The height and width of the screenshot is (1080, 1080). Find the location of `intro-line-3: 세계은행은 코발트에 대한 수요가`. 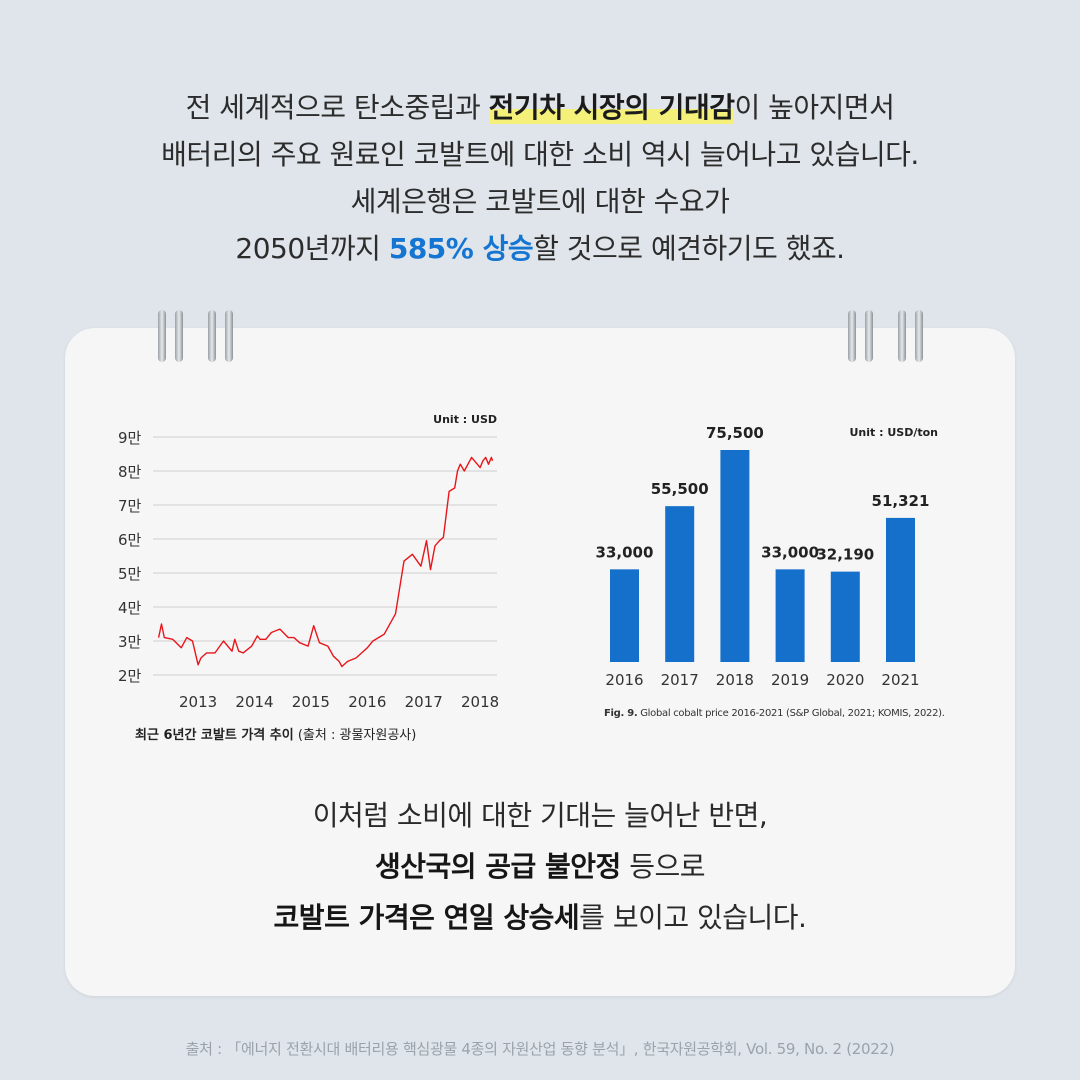

intro-line-3: 세계은행은 코발트에 대한 수요가 is located at coordinates (540, 201).